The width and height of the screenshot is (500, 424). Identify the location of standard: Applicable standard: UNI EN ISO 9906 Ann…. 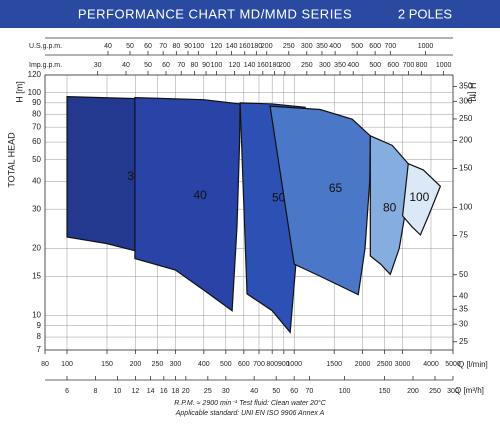
(250, 413).